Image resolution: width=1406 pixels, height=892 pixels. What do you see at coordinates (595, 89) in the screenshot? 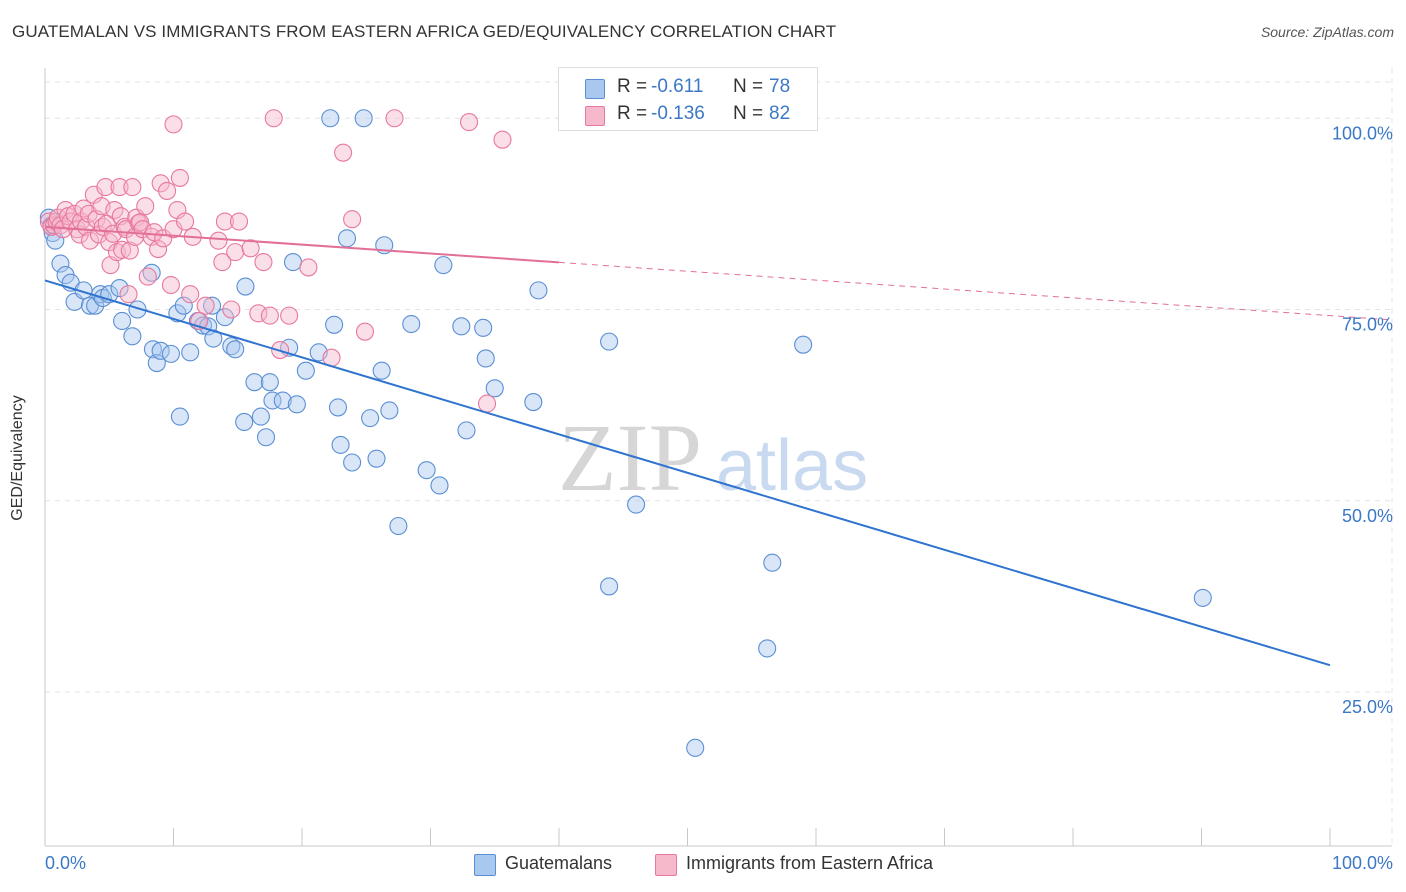
I see `legend-swatch-blue` at bounding box center [595, 89].